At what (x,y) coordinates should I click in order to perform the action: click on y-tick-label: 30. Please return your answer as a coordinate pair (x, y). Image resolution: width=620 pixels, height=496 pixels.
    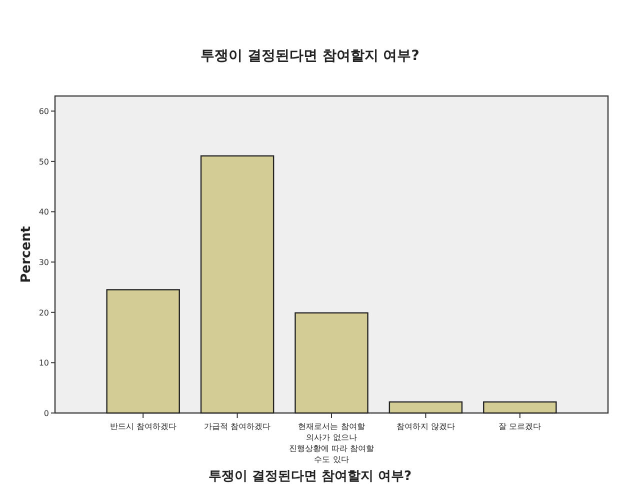
    Looking at the image, I should click on (43, 263).